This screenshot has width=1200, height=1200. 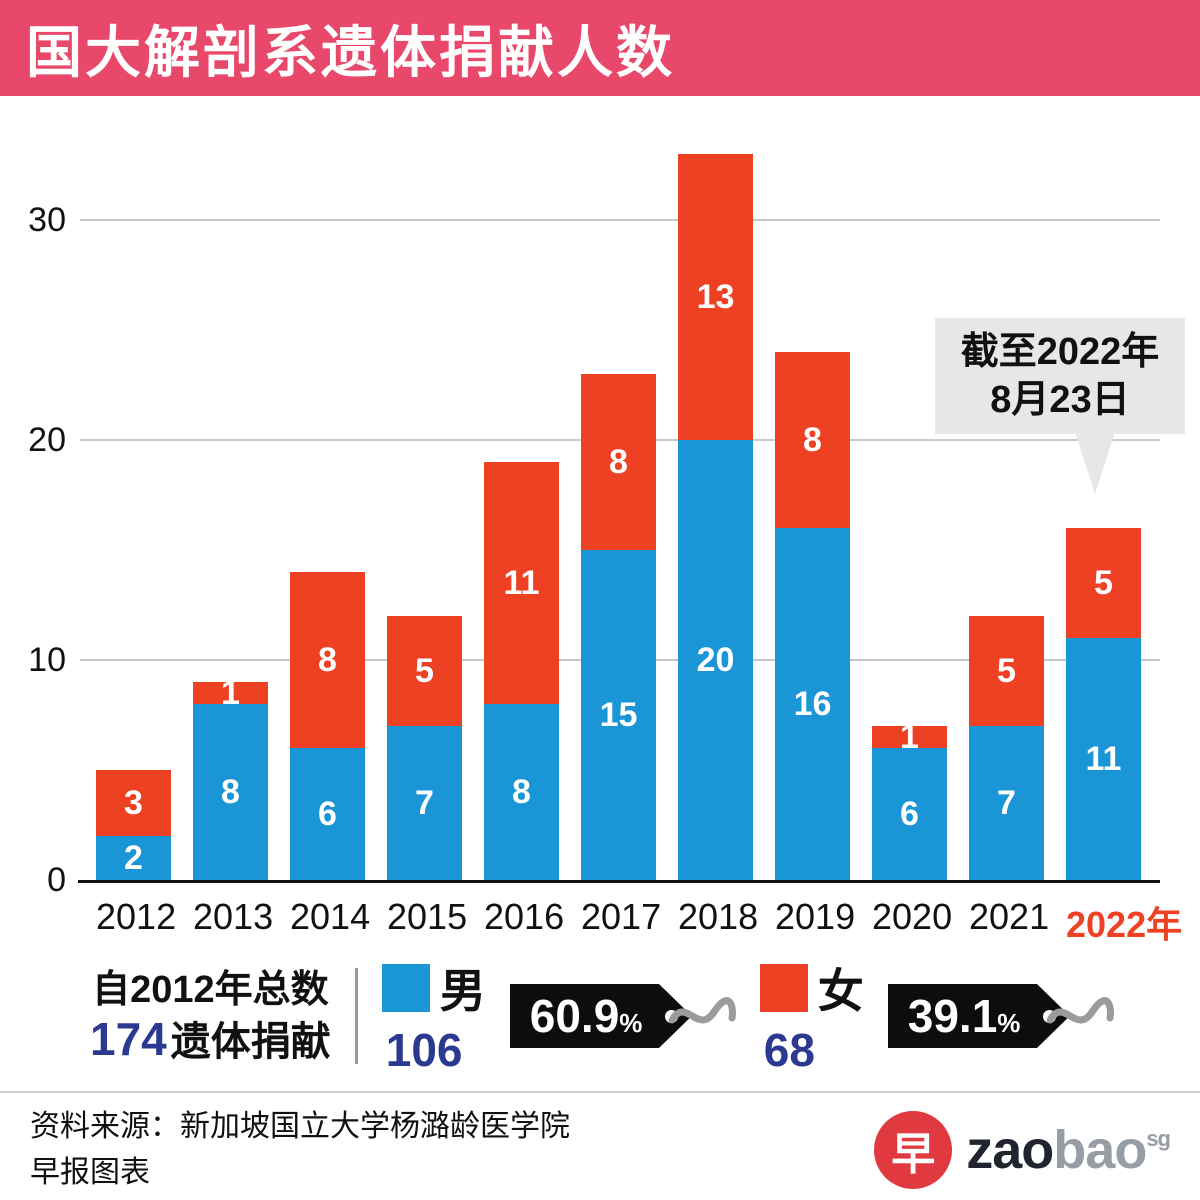 I want to click on bar-segment-female: 11, so click(x=521, y=583).